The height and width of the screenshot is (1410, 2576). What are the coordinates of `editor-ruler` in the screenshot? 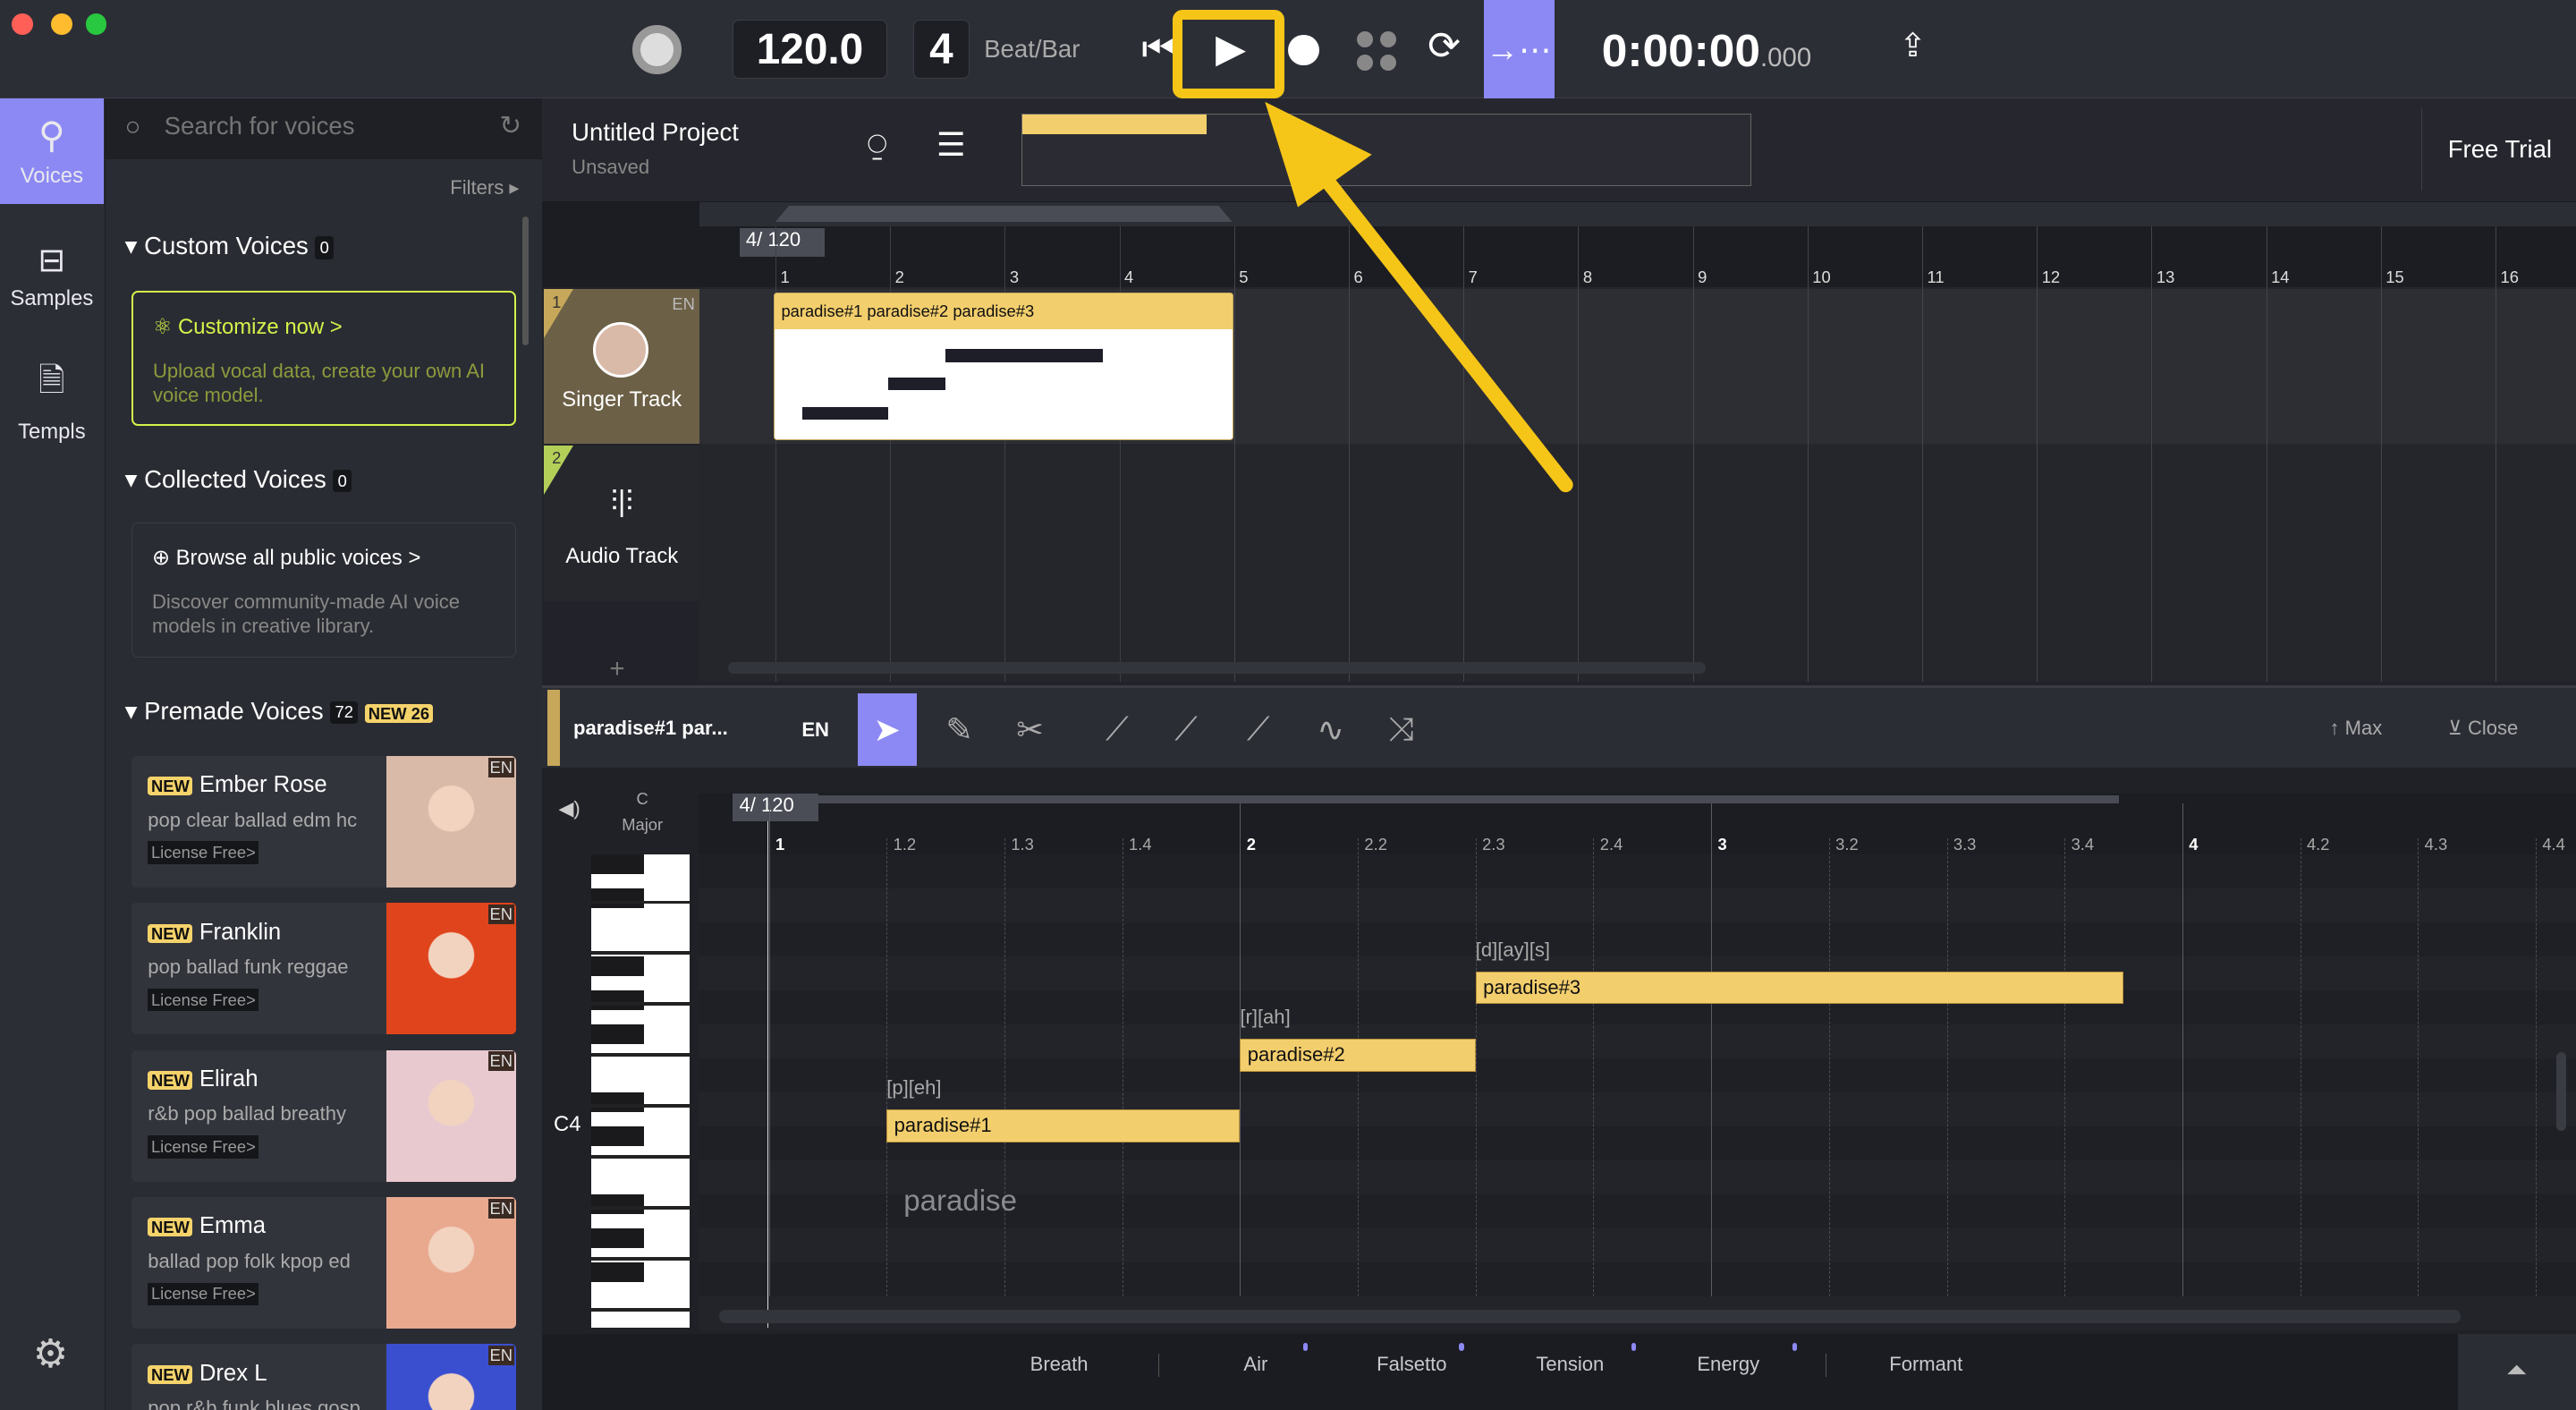 It's located at (1637, 825).